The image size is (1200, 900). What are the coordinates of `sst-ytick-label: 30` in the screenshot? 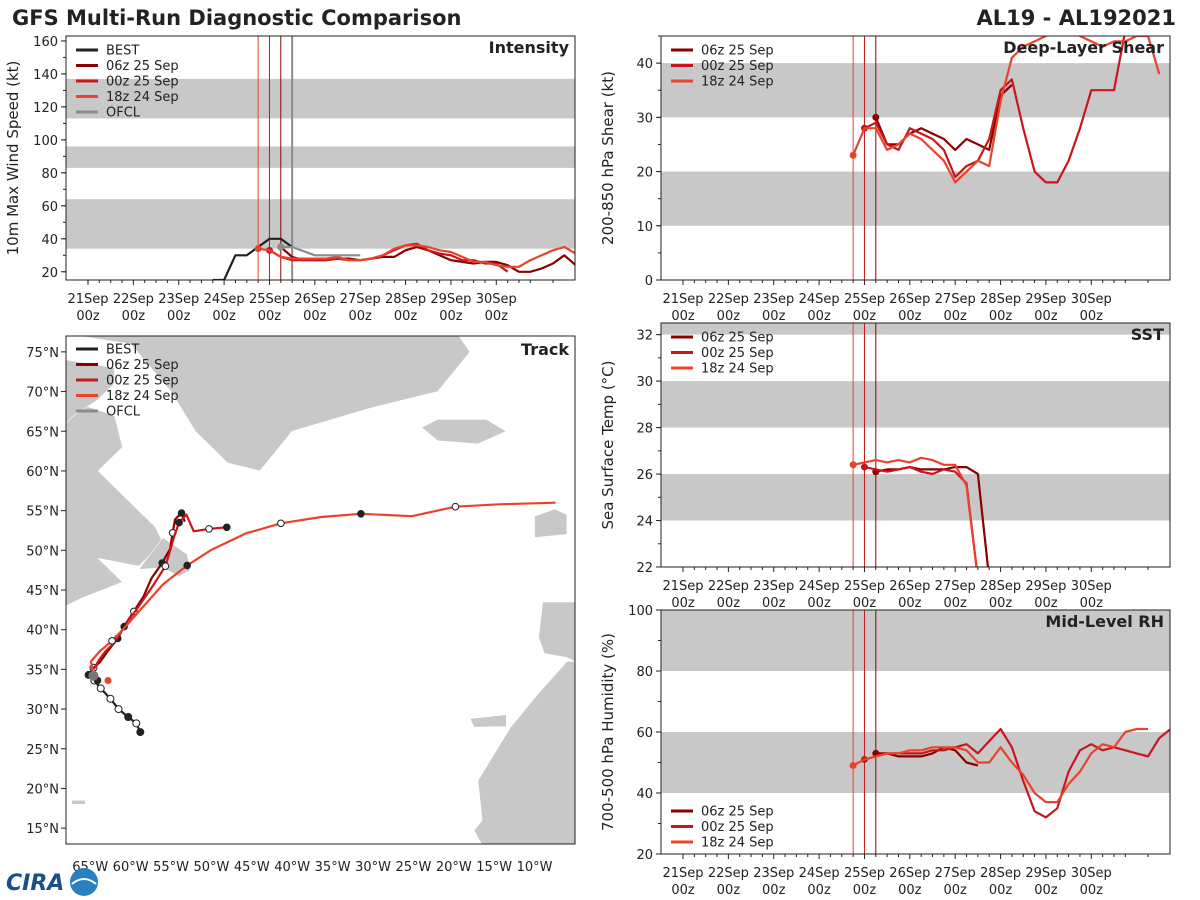 It's located at (644, 382).